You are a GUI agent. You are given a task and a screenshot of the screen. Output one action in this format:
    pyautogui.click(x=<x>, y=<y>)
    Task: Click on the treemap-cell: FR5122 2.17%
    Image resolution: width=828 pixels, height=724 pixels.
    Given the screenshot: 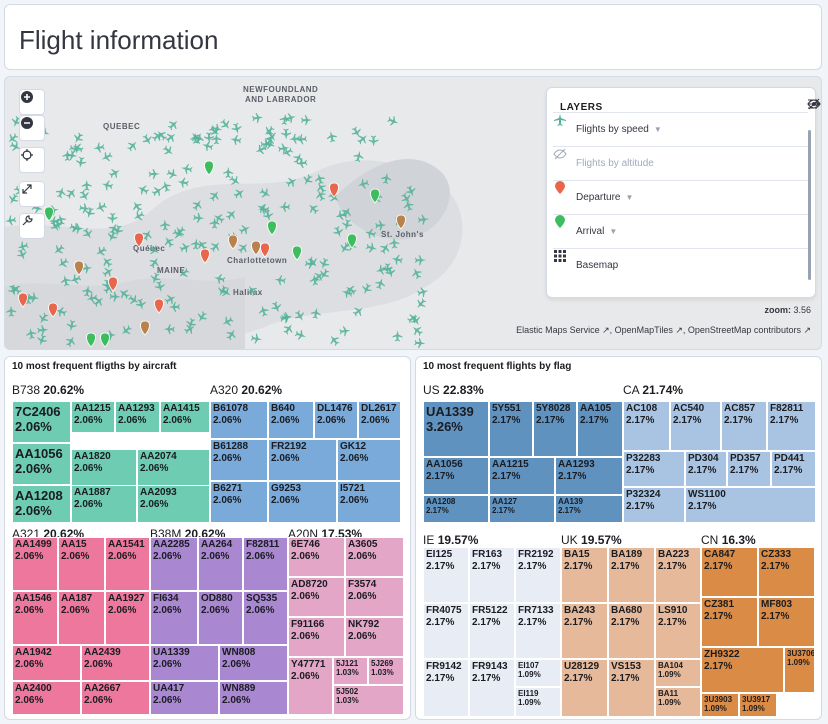 What is the action you would take?
    pyautogui.click(x=492, y=631)
    